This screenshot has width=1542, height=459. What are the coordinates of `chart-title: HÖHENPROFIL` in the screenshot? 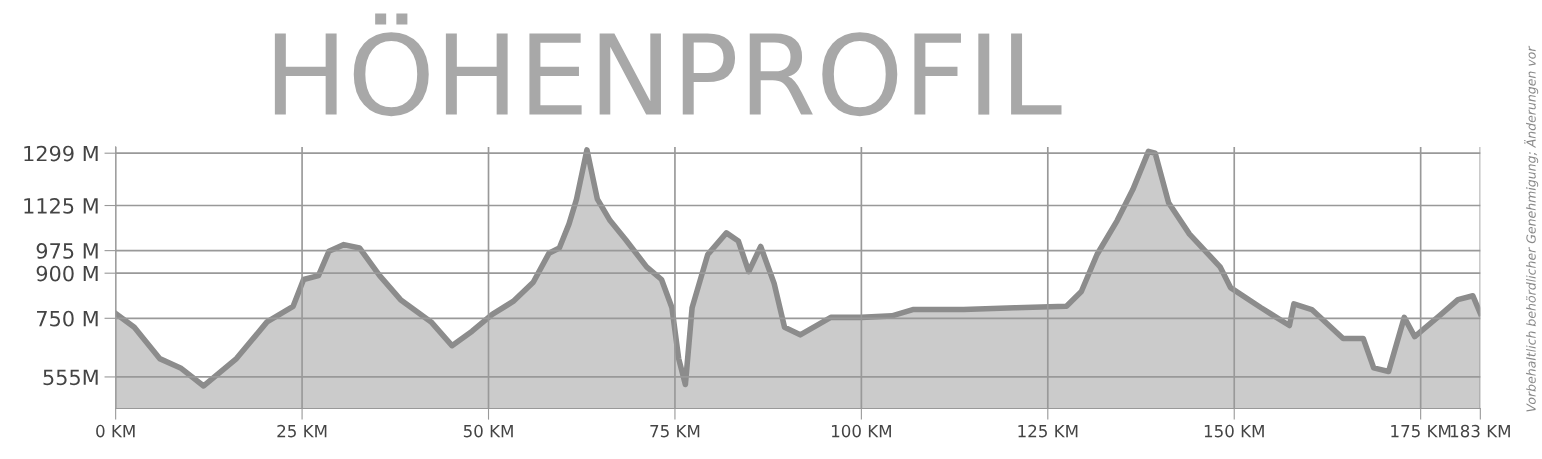 It's located at (668, 65).